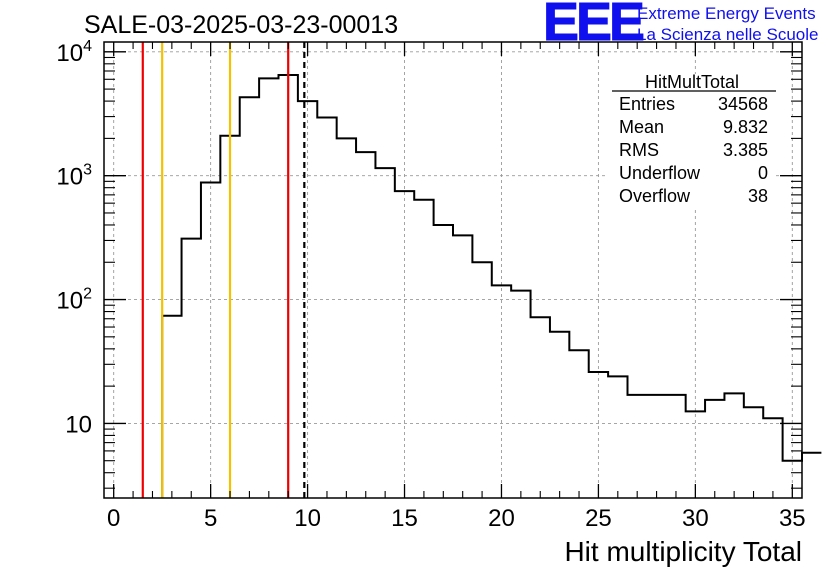  What do you see at coordinates (241, 25) in the screenshot?
I see `chart-title: SALE-03-2025-03-23-00013` at bounding box center [241, 25].